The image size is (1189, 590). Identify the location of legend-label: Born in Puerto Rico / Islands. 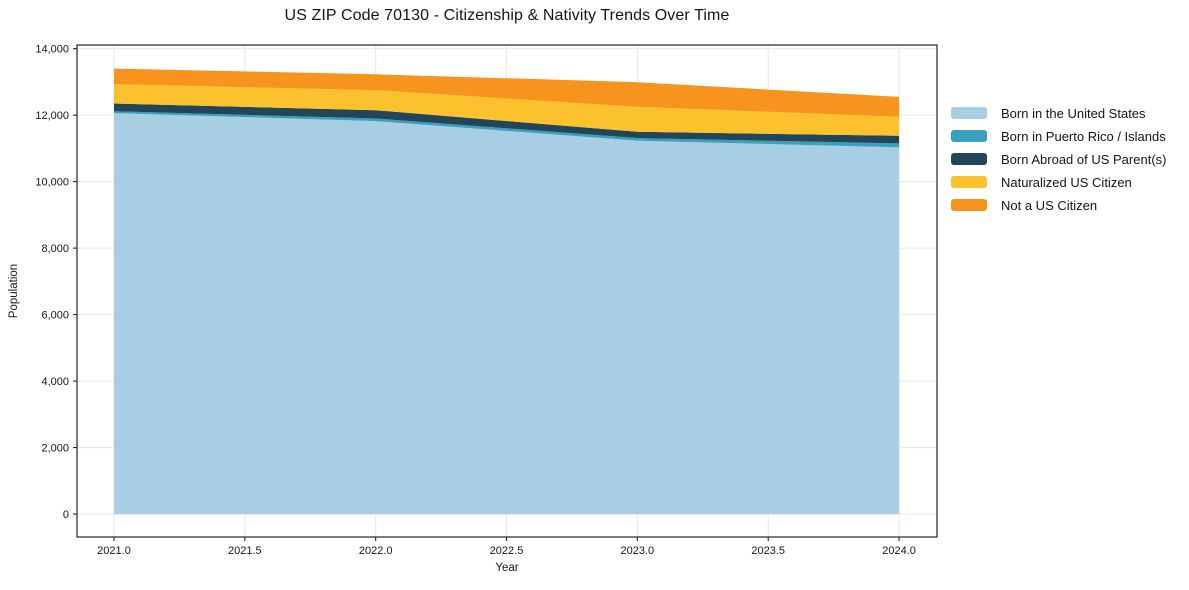
(1083, 136).